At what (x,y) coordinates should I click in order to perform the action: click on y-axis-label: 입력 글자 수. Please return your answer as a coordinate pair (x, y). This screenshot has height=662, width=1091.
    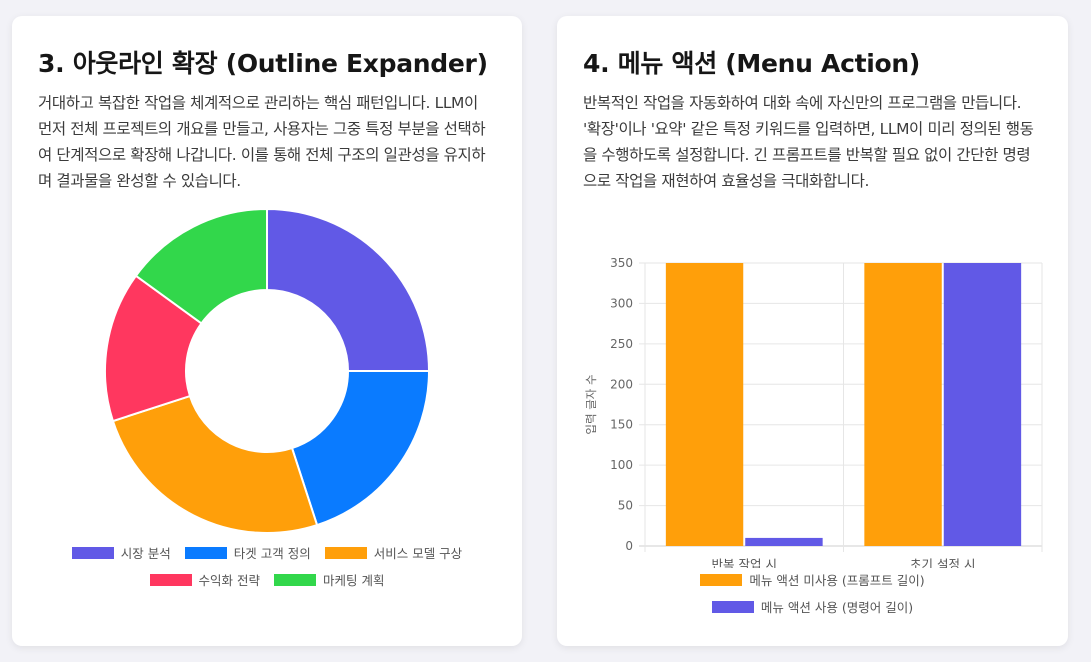
    Looking at the image, I should click on (591, 404).